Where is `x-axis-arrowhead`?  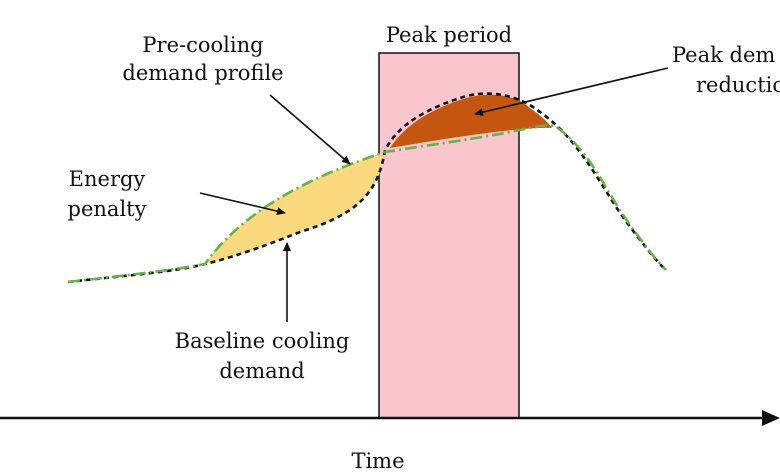
x-axis-arrowhead is located at coordinates (771, 418).